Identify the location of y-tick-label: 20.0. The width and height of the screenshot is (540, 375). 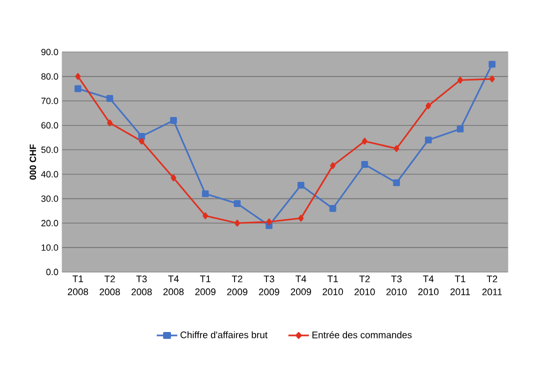
(49, 223).